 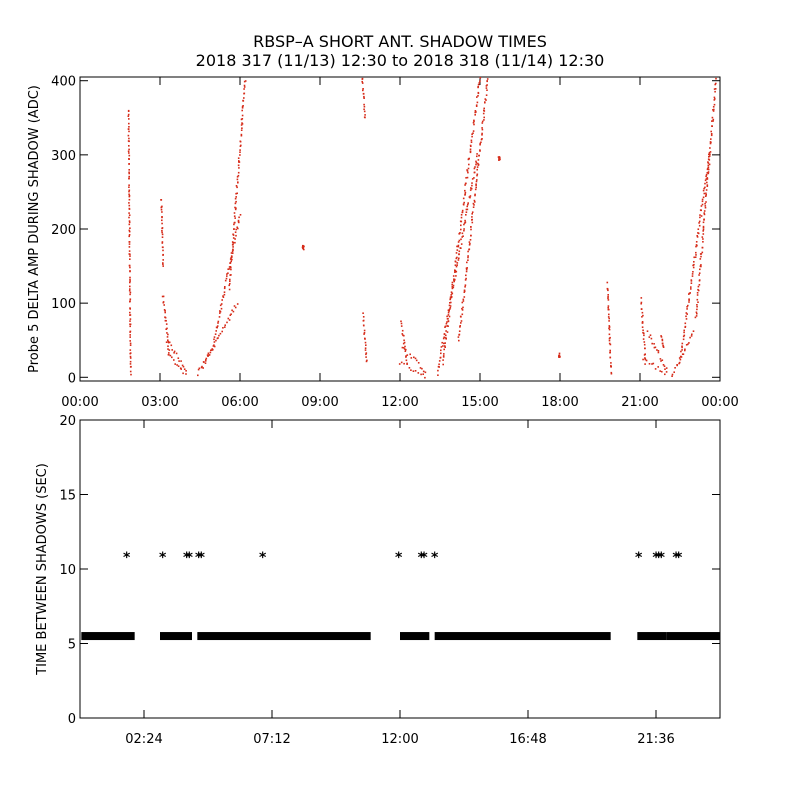 What do you see at coordinates (639, 402) in the screenshot?
I see `x-tick-label: 21:00` at bounding box center [639, 402].